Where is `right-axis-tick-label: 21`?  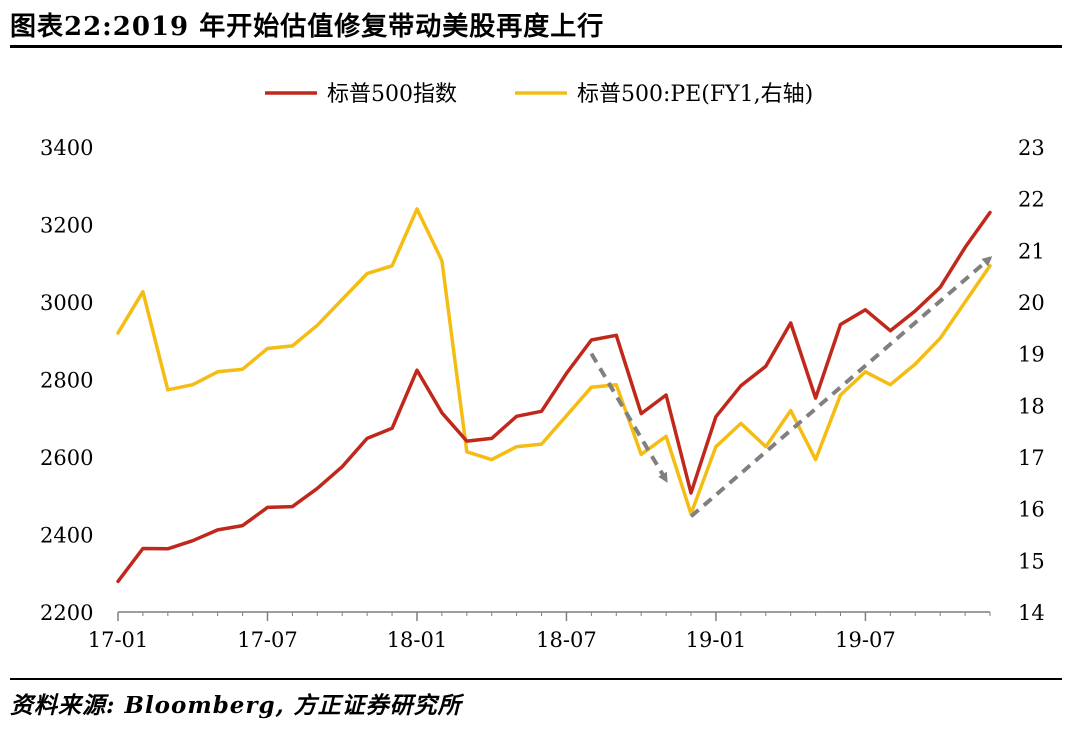 right-axis-tick-label: 21 is located at coordinates (1031, 251).